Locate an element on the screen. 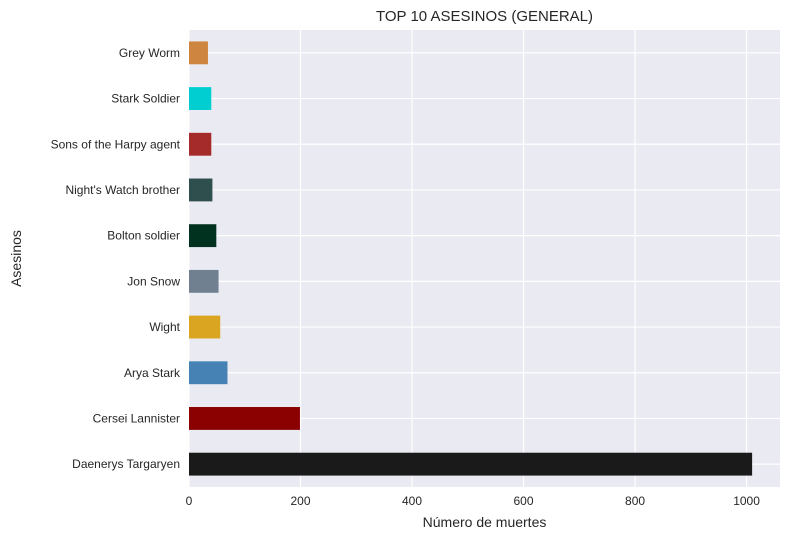  y-tick-label: Wight is located at coordinates (164, 327).